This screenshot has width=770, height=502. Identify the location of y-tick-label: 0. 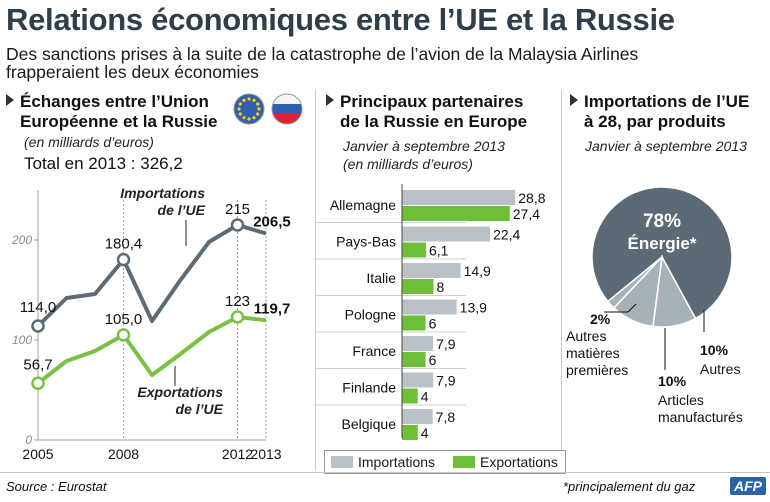
(28, 440).